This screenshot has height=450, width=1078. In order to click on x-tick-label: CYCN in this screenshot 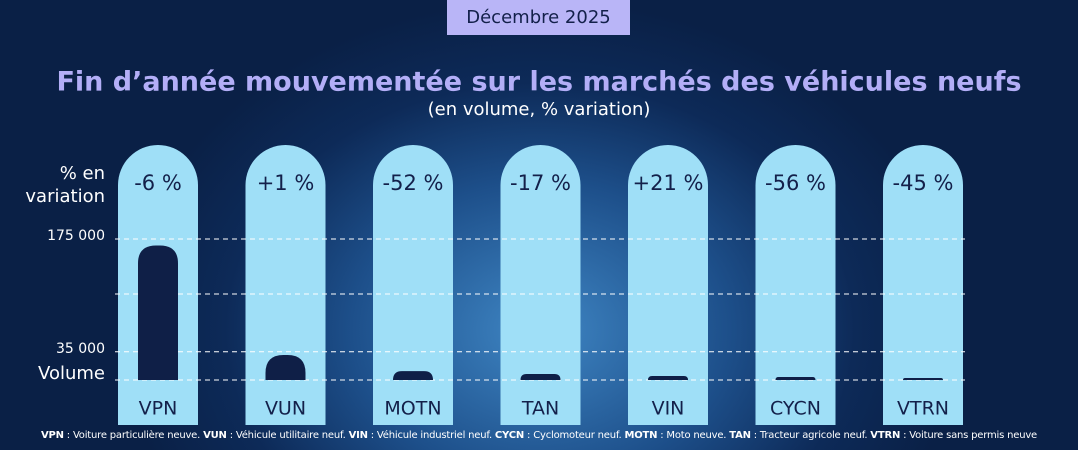, I will do `click(795, 409)`.